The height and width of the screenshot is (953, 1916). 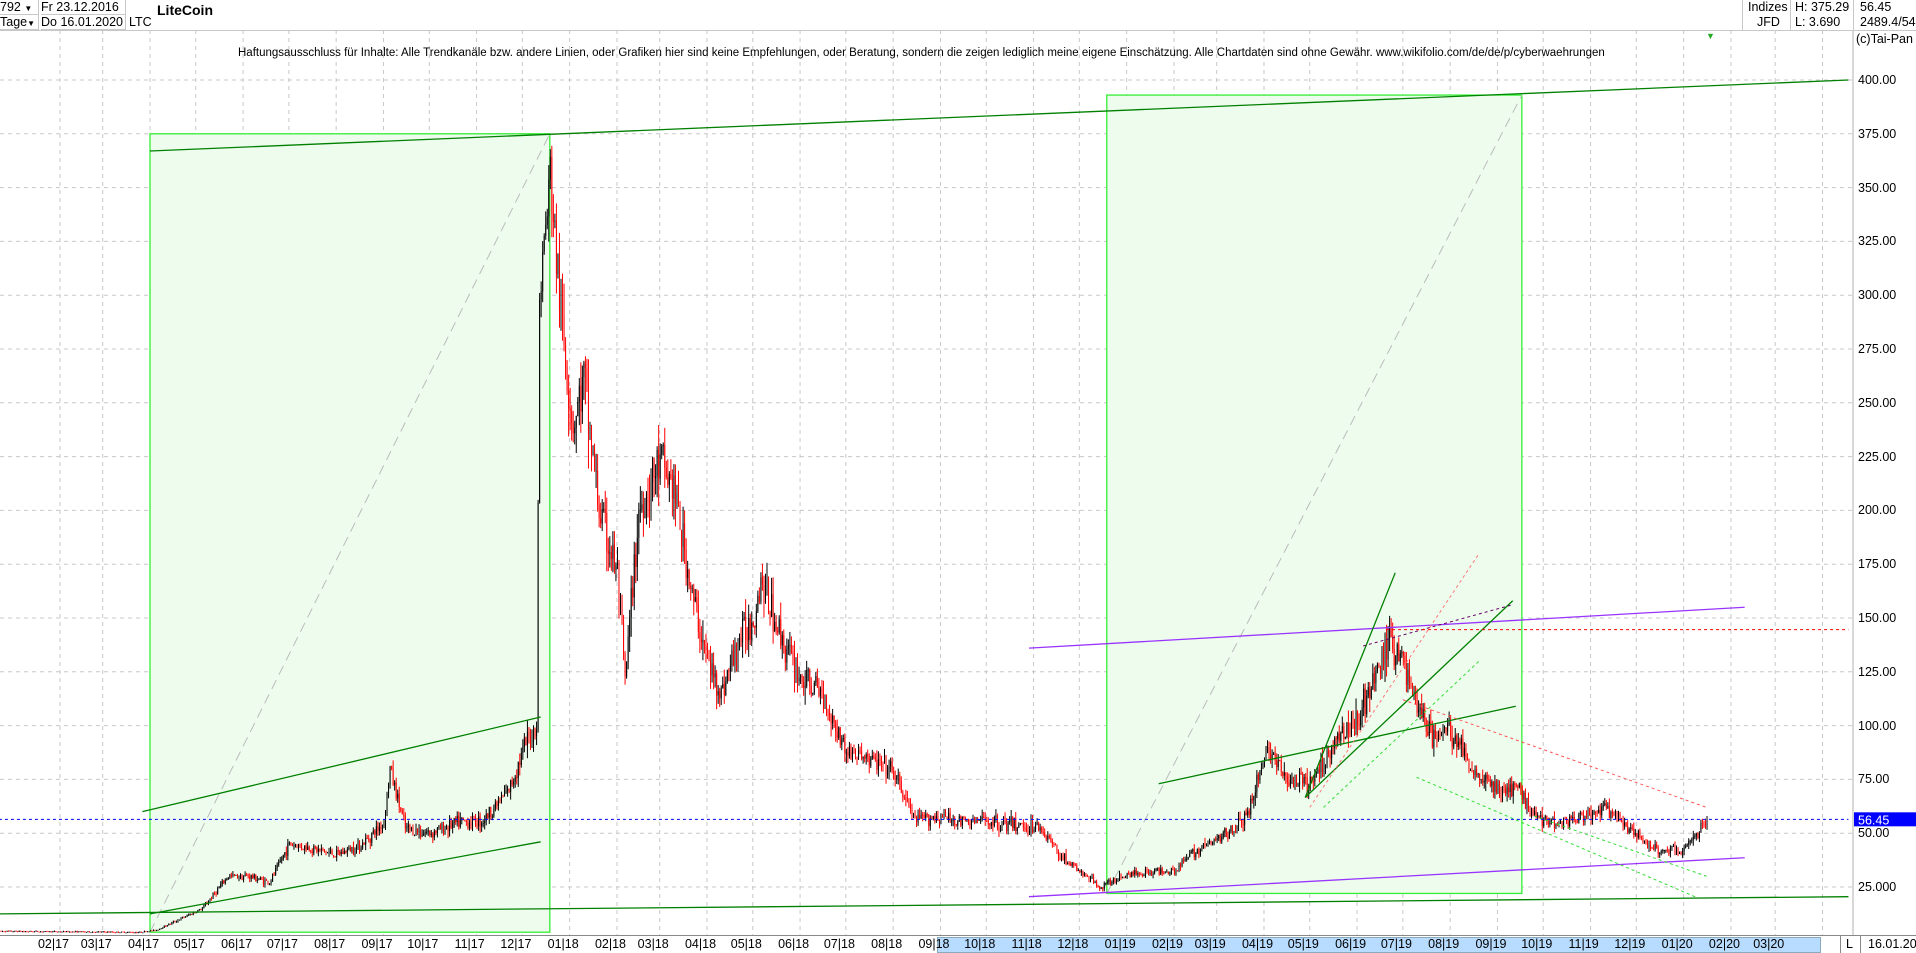 What do you see at coordinates (1849, 944) in the screenshot?
I see `scale-mode-toggle: L` at bounding box center [1849, 944].